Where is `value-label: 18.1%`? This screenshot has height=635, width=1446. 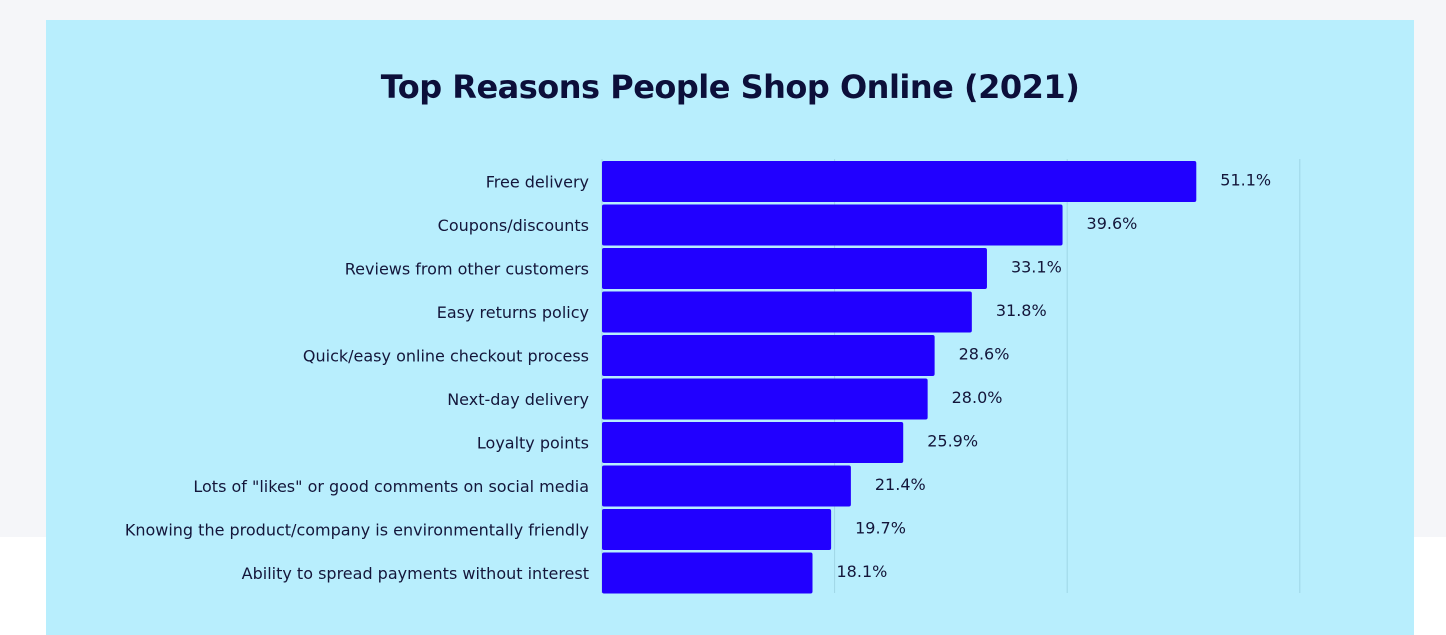 value-label: 18.1% is located at coordinates (862, 571).